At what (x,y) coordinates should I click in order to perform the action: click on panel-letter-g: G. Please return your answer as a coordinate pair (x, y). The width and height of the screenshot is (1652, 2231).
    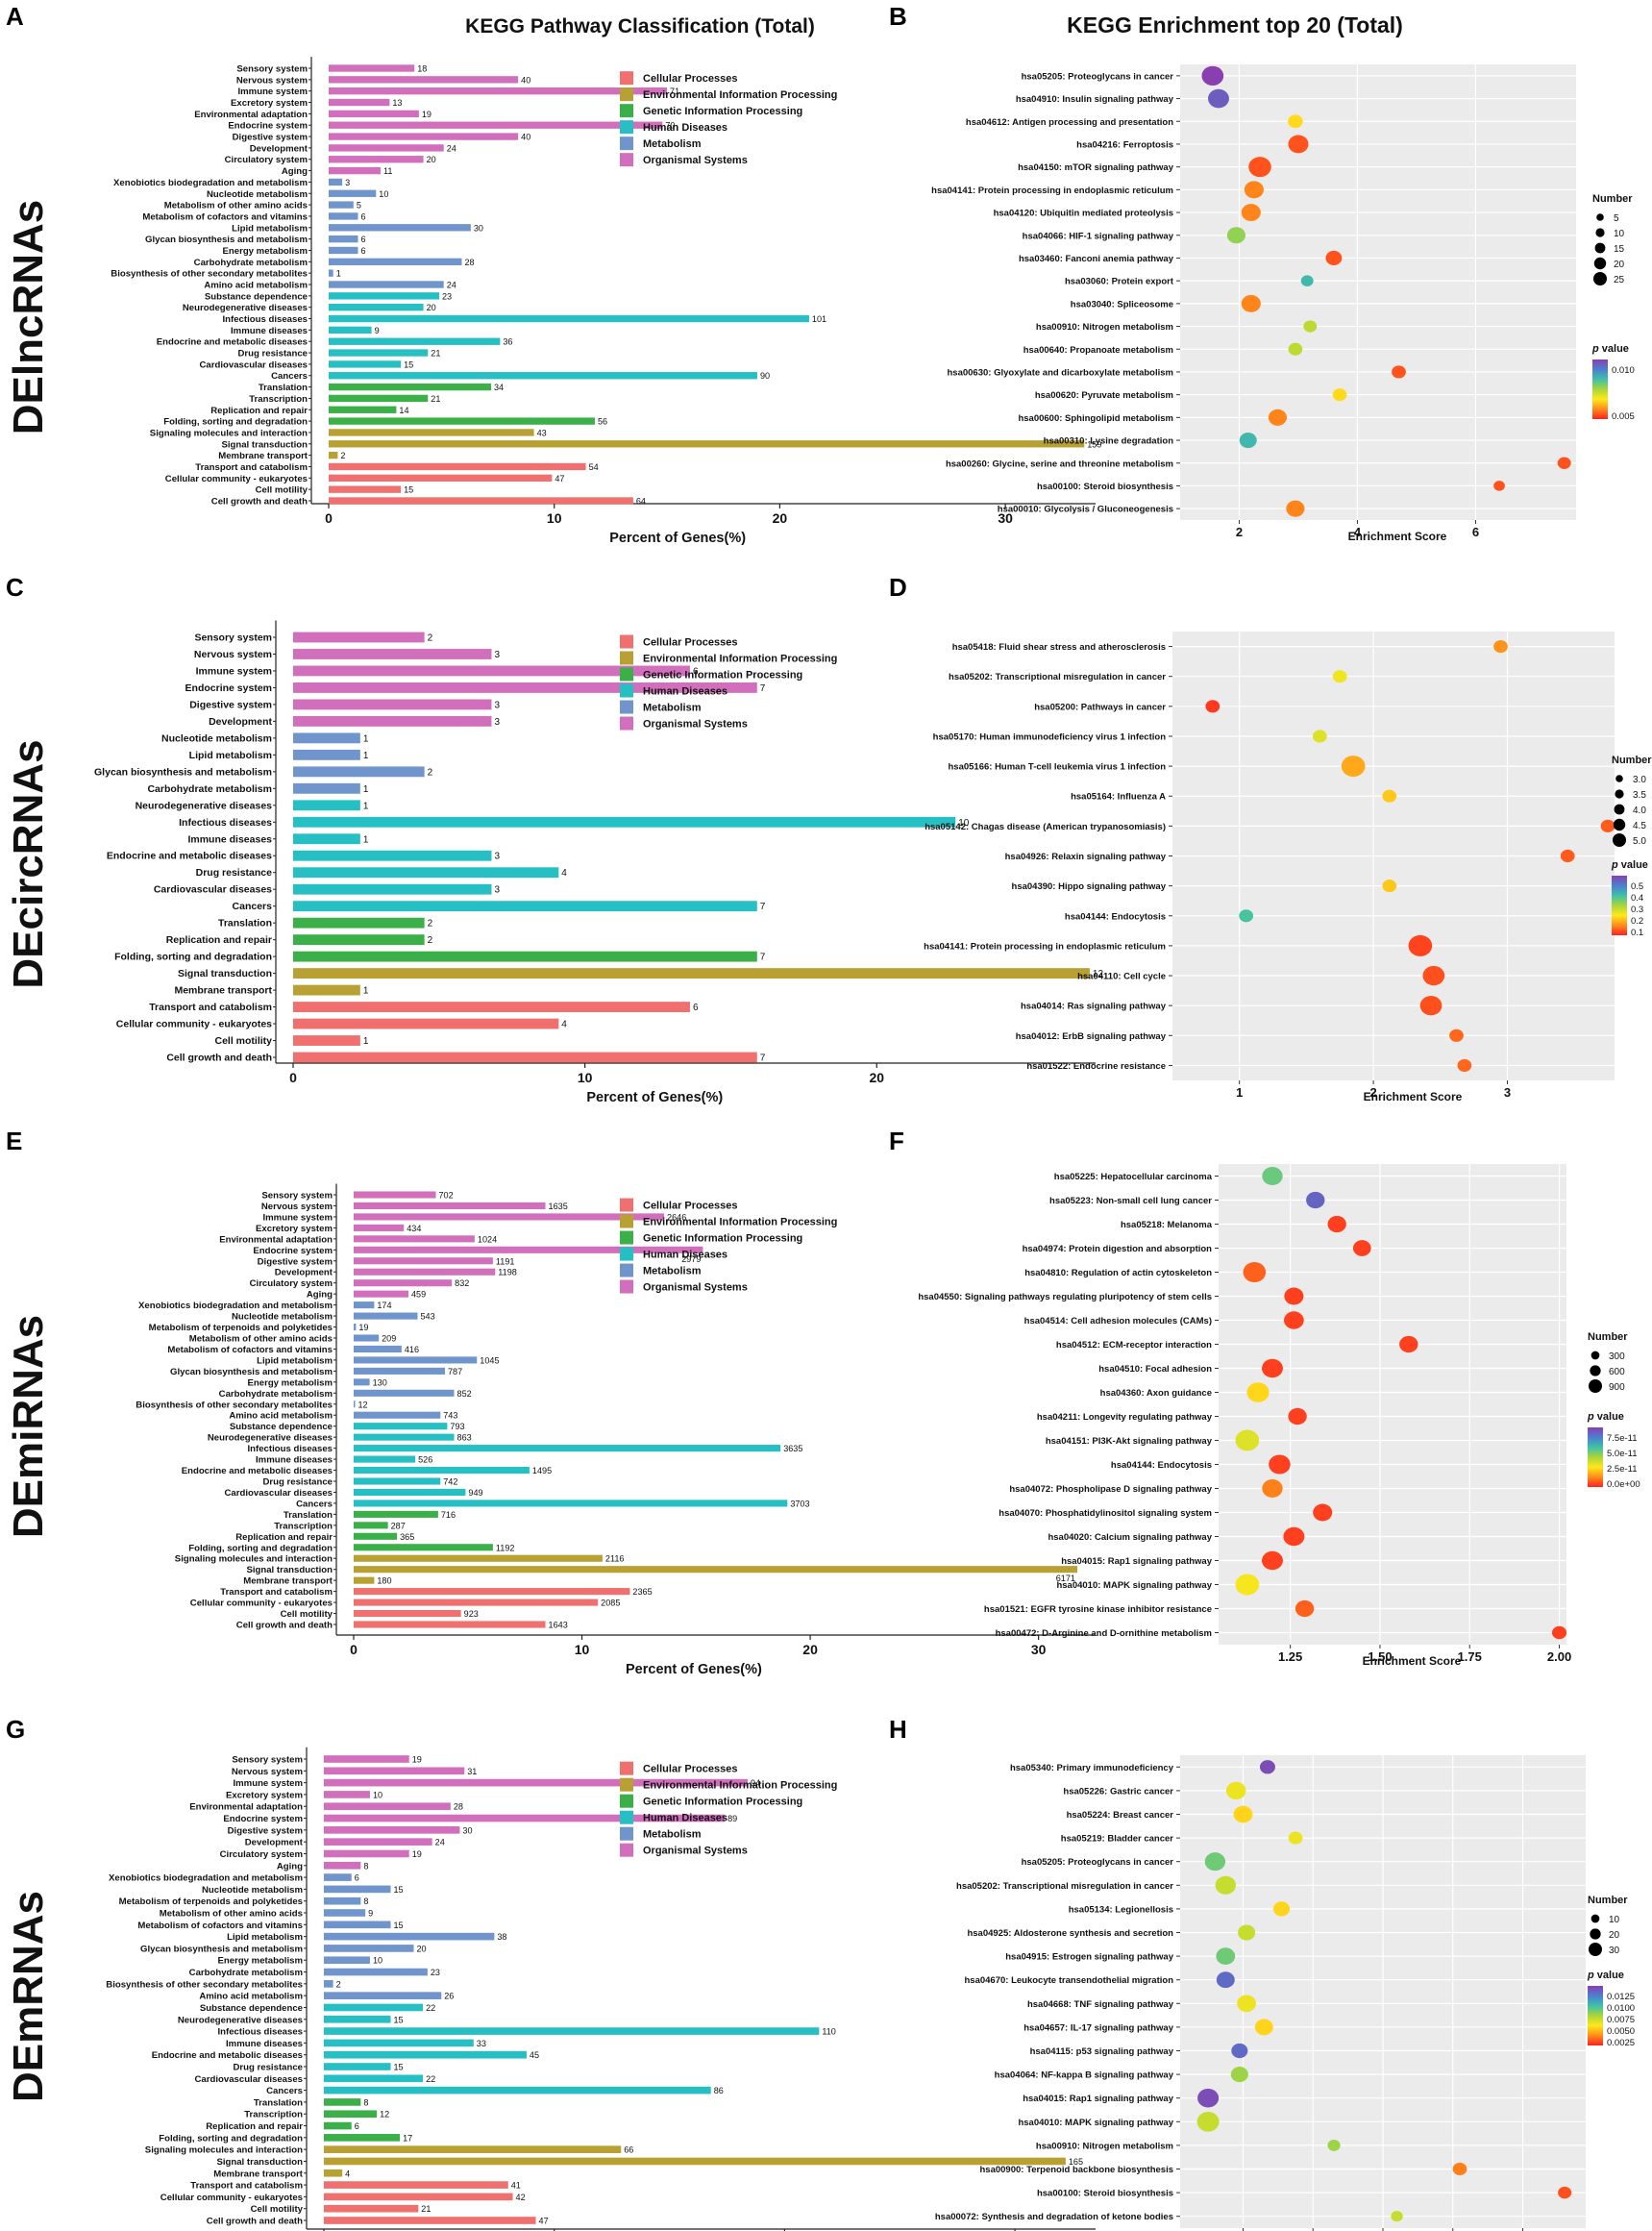
    Looking at the image, I should click on (15, 1729).